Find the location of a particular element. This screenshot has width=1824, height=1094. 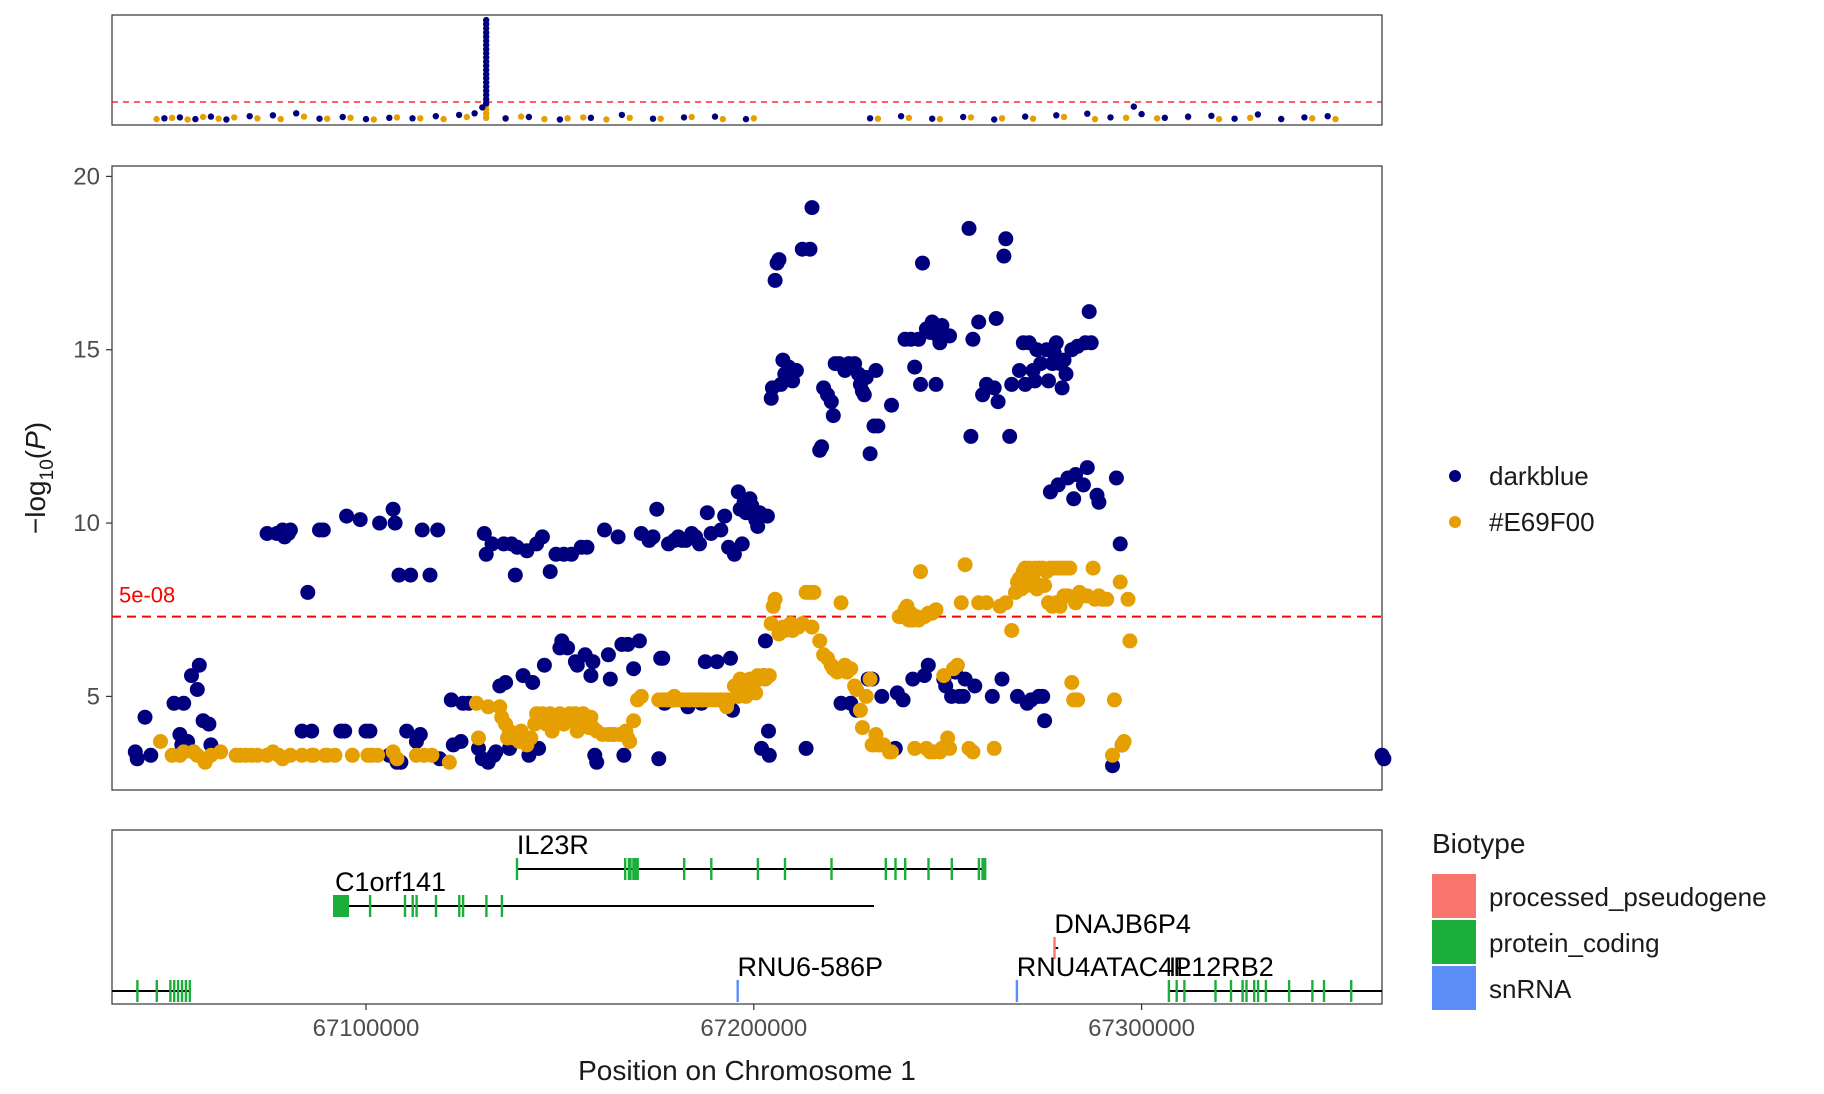

legend-label-snrna: snRNA is located at coordinates (1530, 989).